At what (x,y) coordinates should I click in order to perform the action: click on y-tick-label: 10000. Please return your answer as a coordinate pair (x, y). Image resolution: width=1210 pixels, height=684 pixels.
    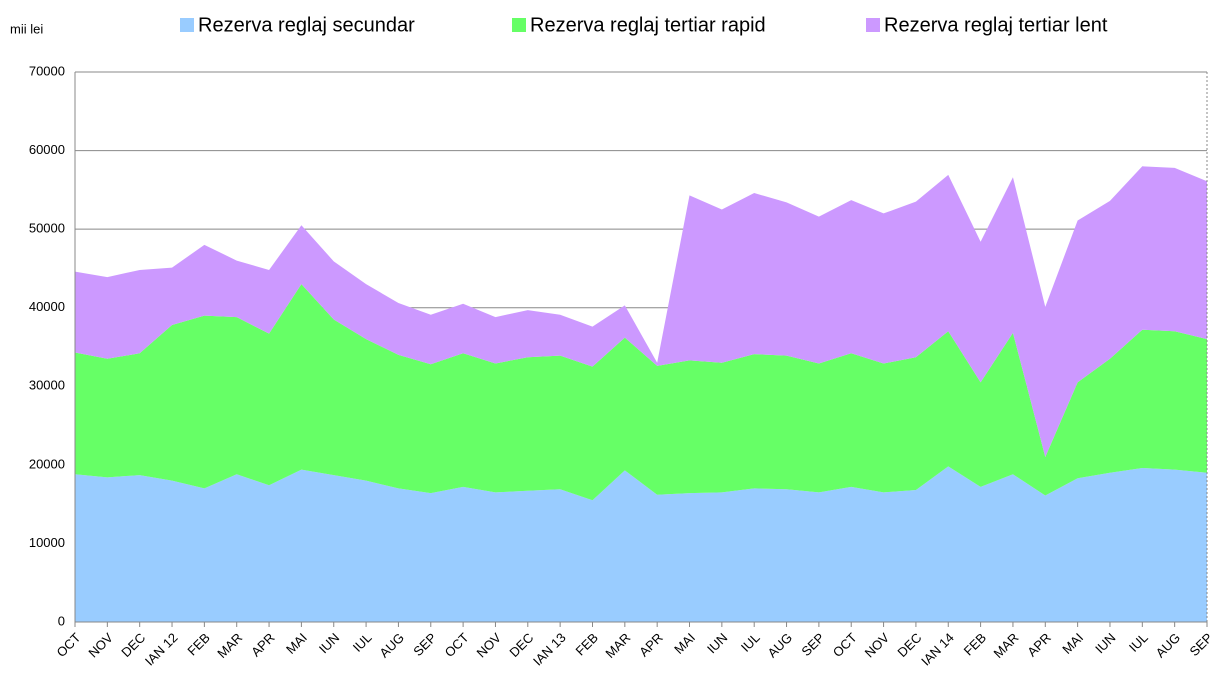
    Looking at the image, I should click on (47, 542).